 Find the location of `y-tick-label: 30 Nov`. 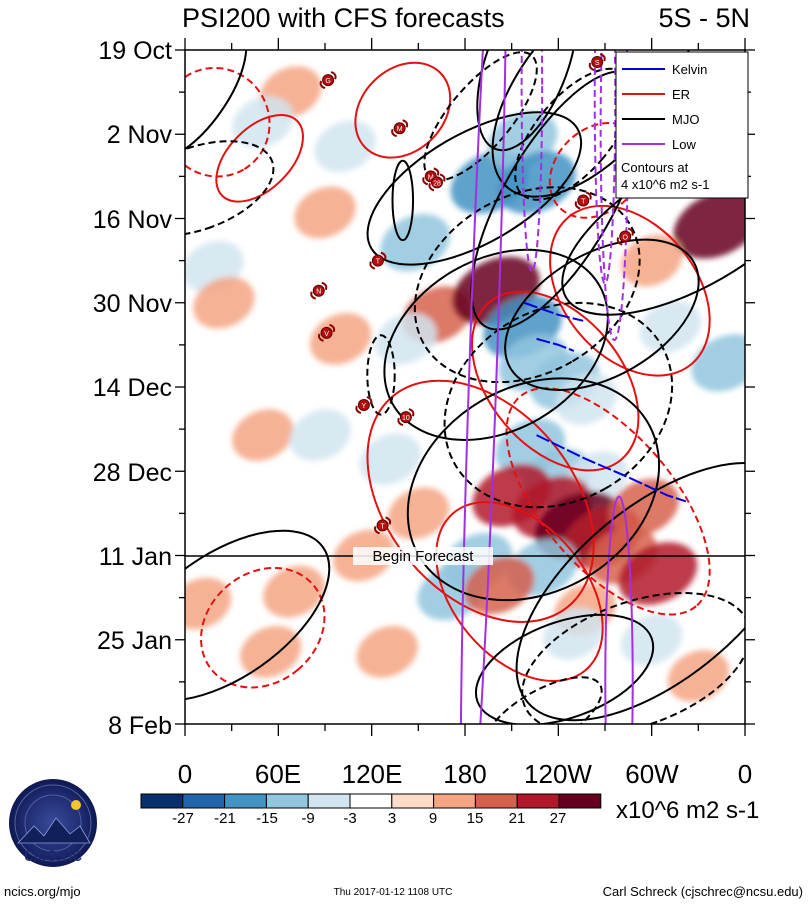

y-tick-label: 30 Nov is located at coordinates (133, 304).